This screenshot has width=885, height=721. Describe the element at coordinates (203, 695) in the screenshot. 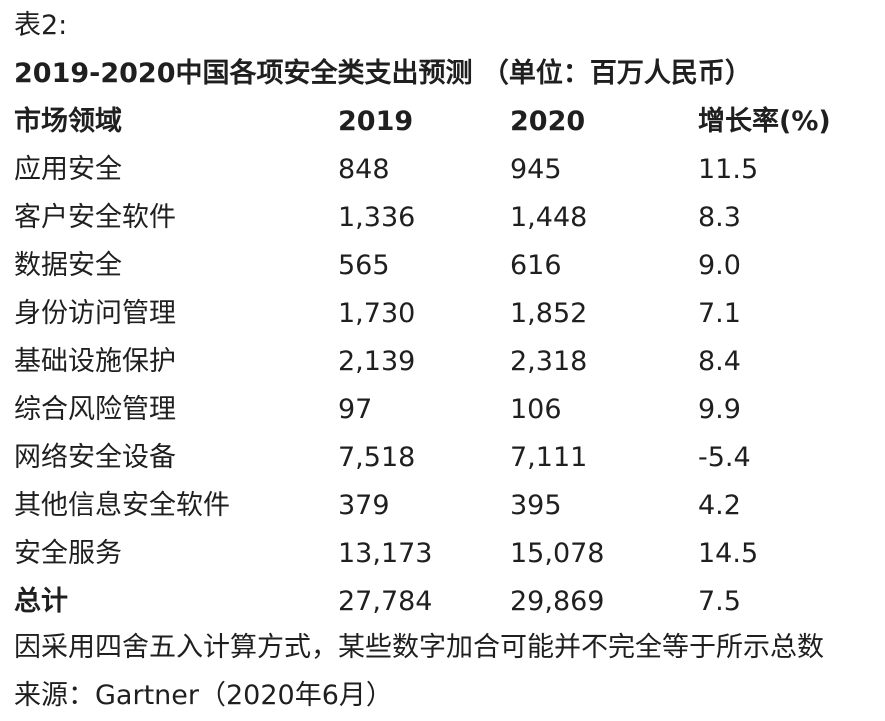

I see `source-line: 来源：Gartner（2020年6月）` at that location.